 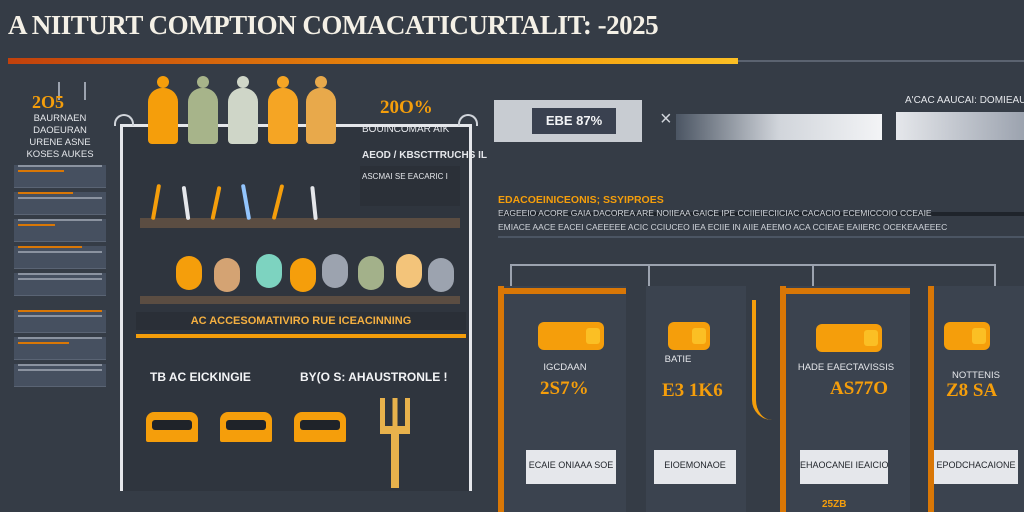 I want to click on left-line: DAOEURAN, so click(x=60, y=130).